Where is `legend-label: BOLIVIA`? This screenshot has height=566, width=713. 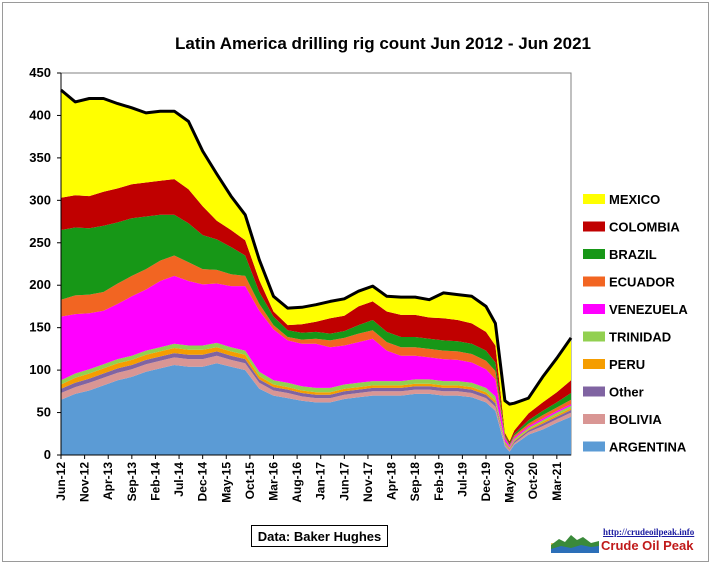
legend-label: BOLIVIA is located at coordinates (635, 419).